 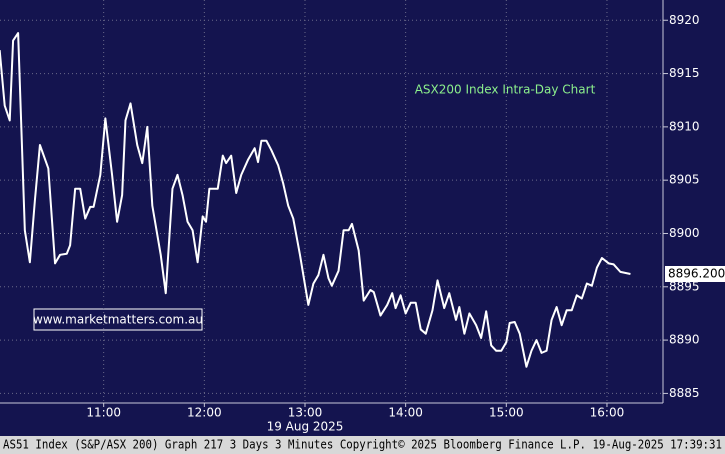 What do you see at coordinates (305, 427) in the screenshot?
I see `date-label: 19 Aug 2025` at bounding box center [305, 427].